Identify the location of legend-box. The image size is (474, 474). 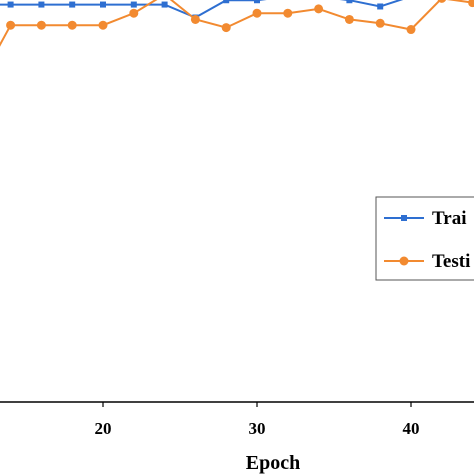
(424, 238).